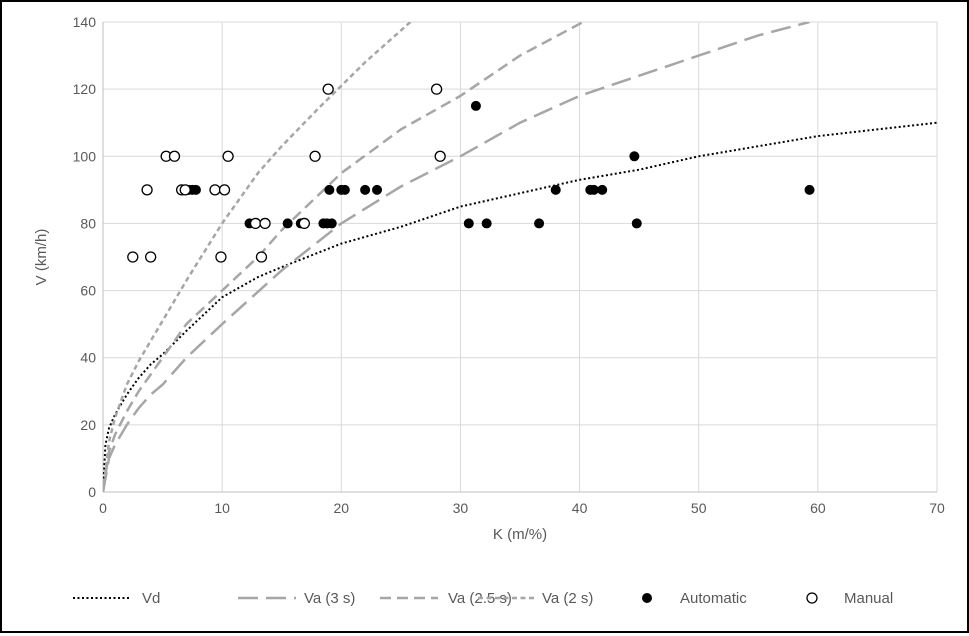 The image size is (969, 636). What do you see at coordinates (647, 598) in the screenshot?
I see `legend-swatch-automatic` at bounding box center [647, 598].